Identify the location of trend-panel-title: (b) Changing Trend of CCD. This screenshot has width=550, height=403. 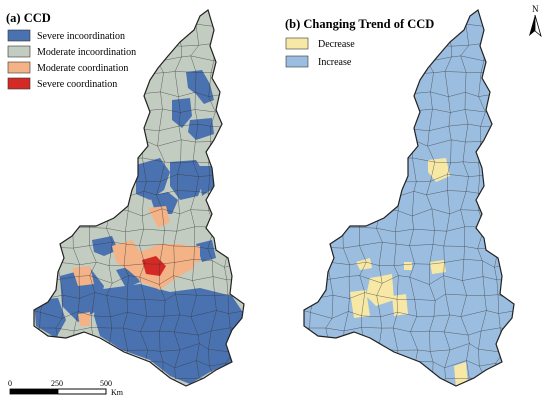
(359, 24).